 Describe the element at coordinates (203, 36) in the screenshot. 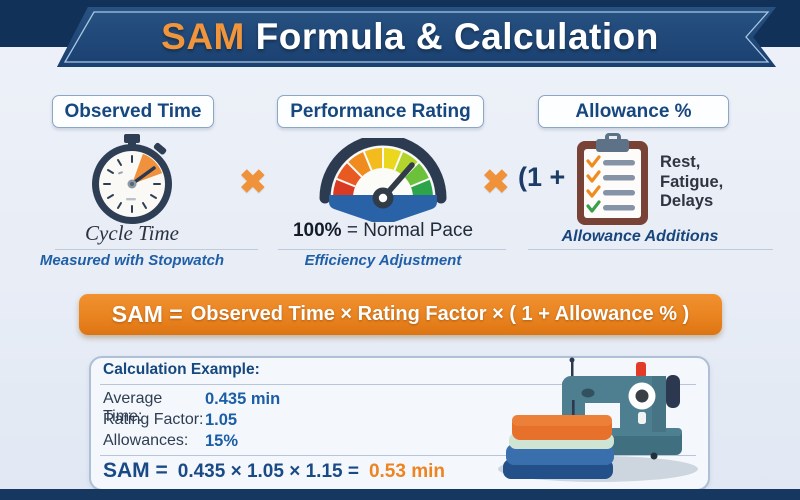

I see `title-highlight: SAM` at that location.